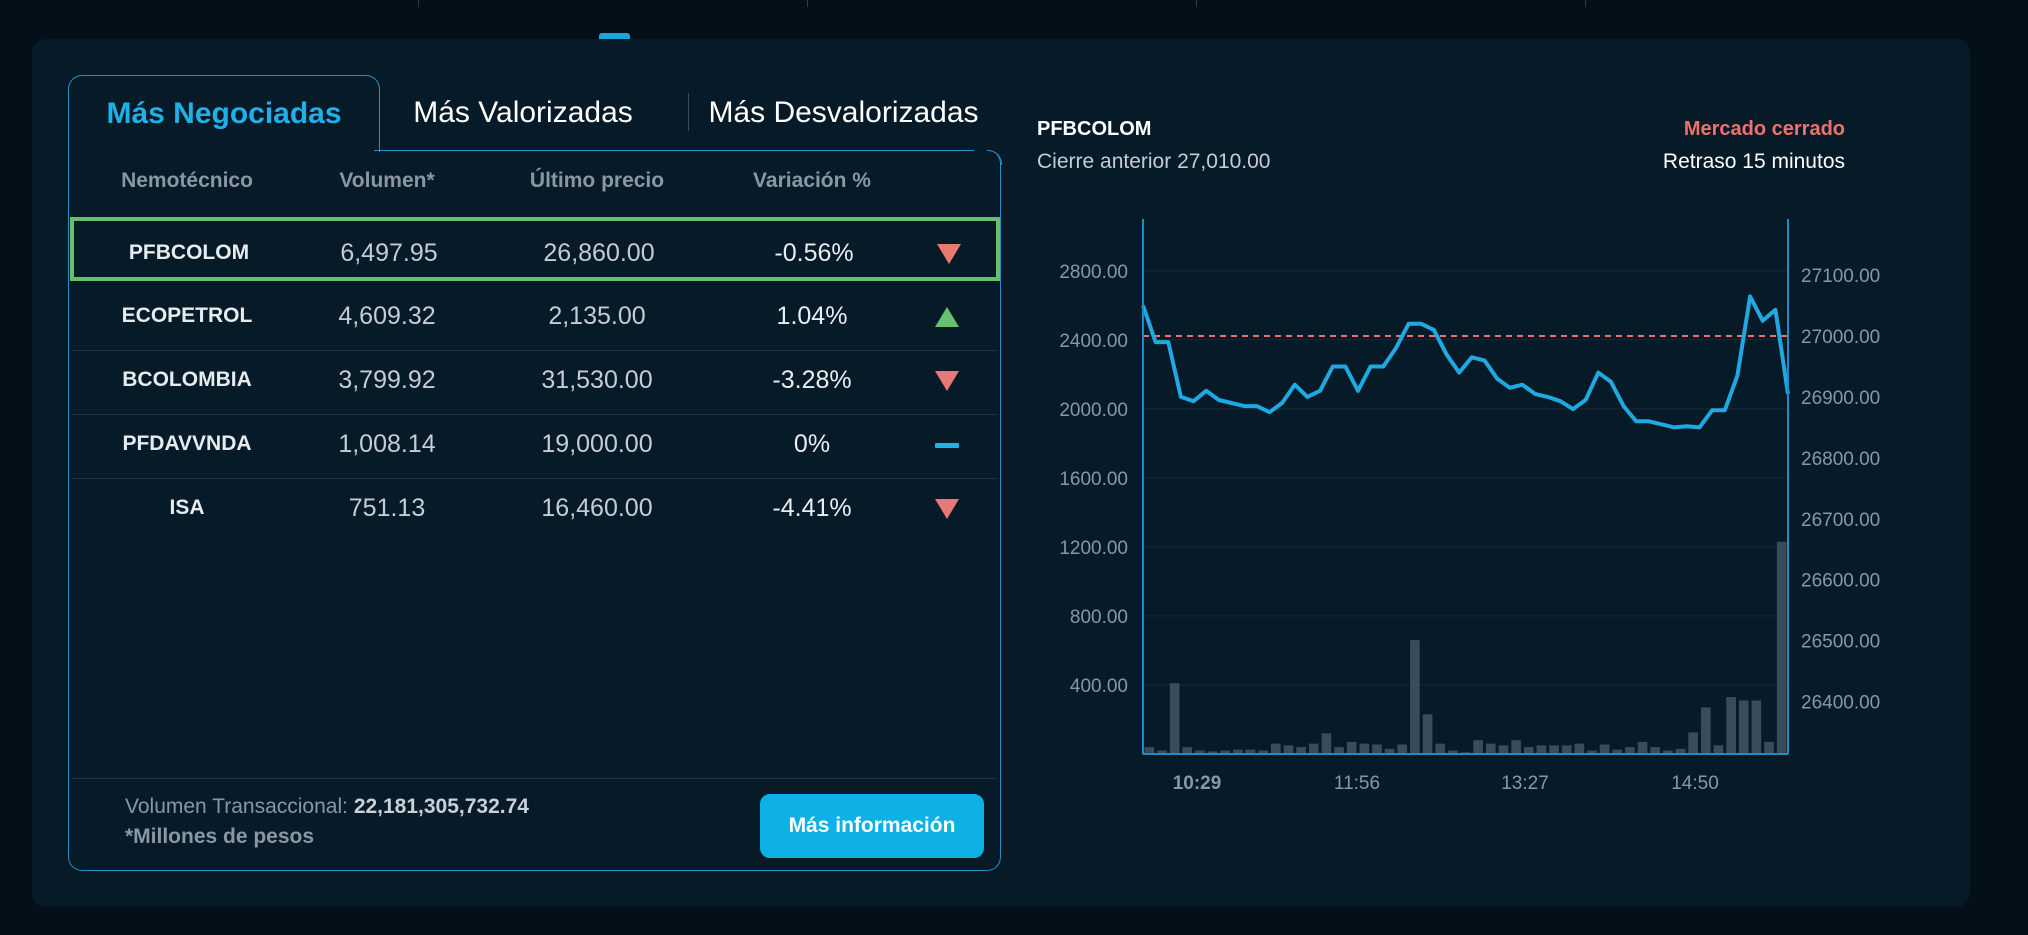  I want to click on x-tick-labels: 10:29 11:56 13:27 14:50, so click(1446, 783).